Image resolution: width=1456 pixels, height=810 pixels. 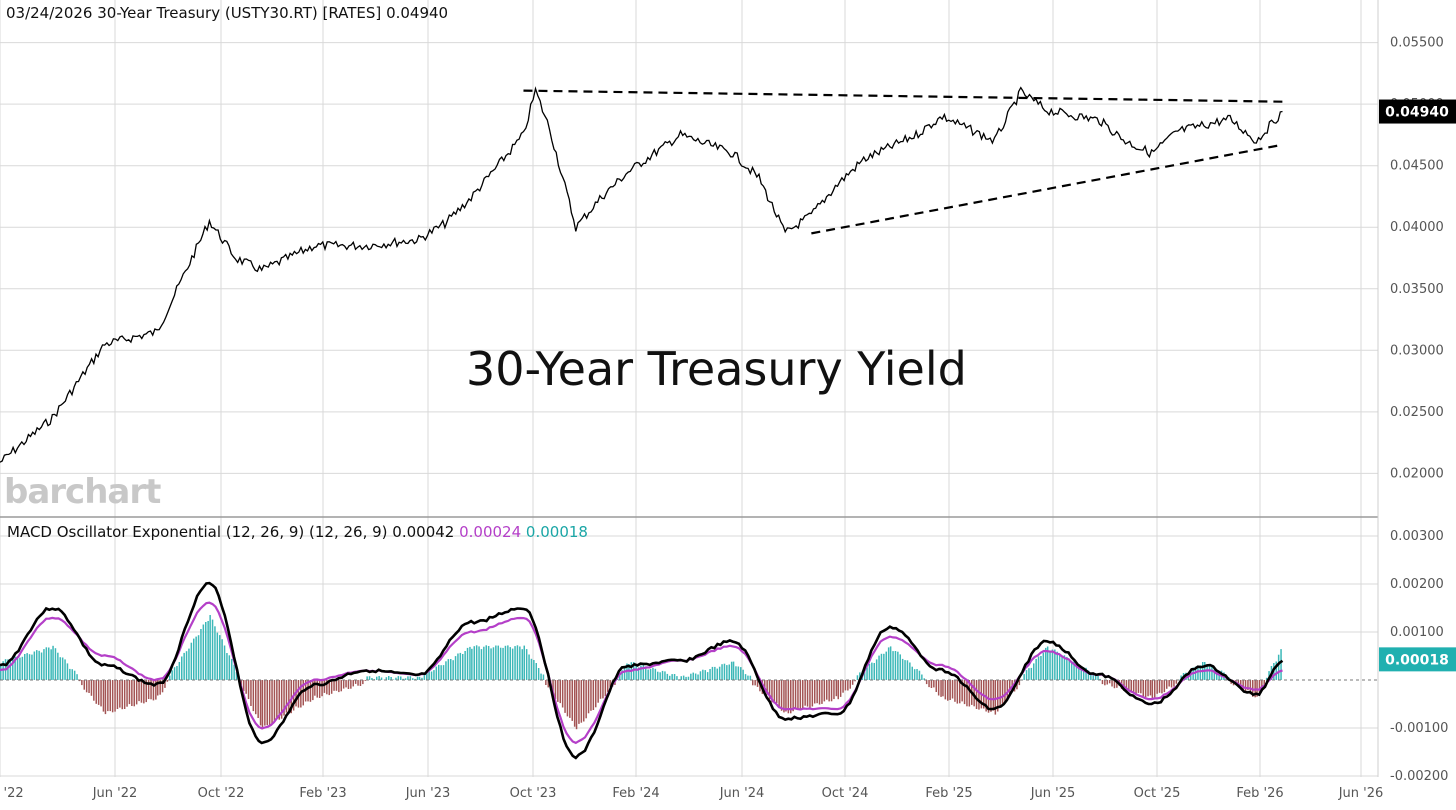 What do you see at coordinates (428, 793) in the screenshot?
I see `x-tick-label: Jun '23` at bounding box center [428, 793].